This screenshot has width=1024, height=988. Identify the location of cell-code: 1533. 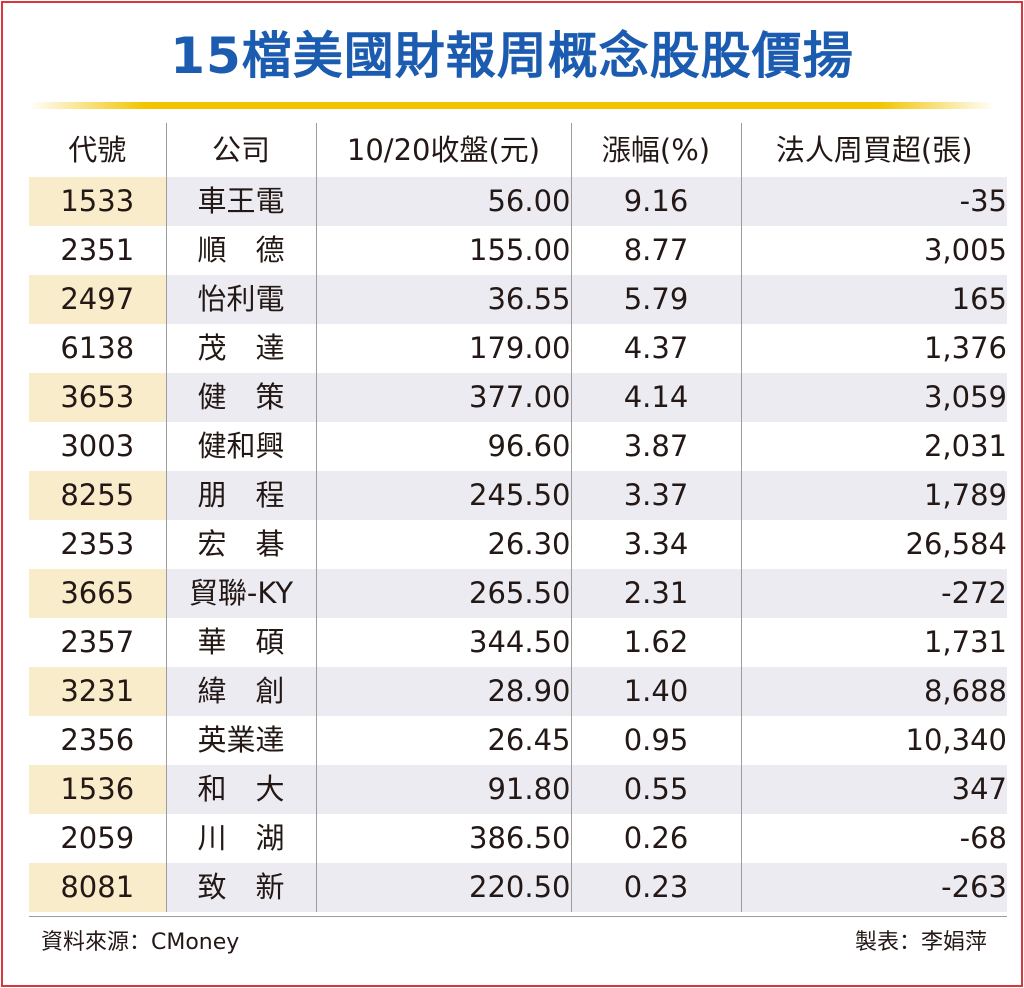
(97, 201).